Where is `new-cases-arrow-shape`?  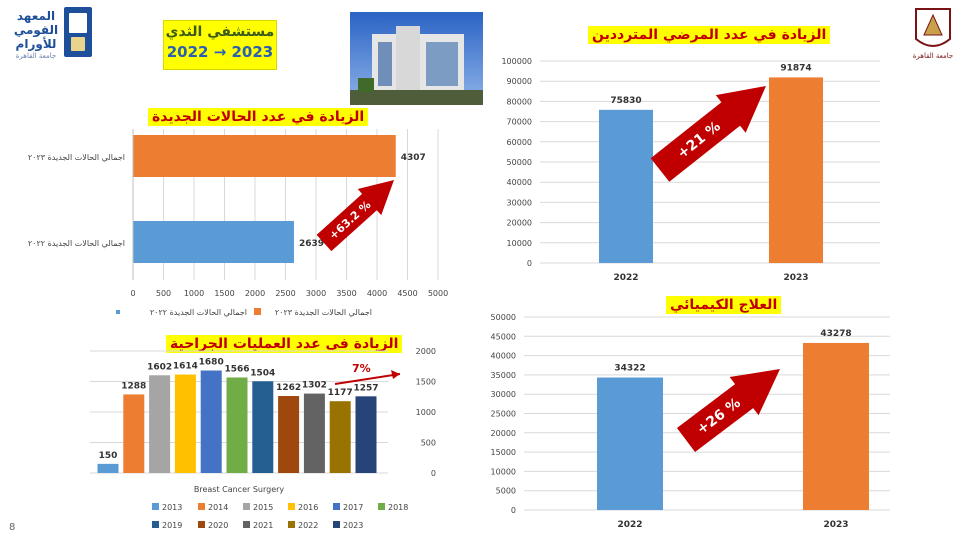
new-cases-arrow-shape is located at coordinates (355, 215).